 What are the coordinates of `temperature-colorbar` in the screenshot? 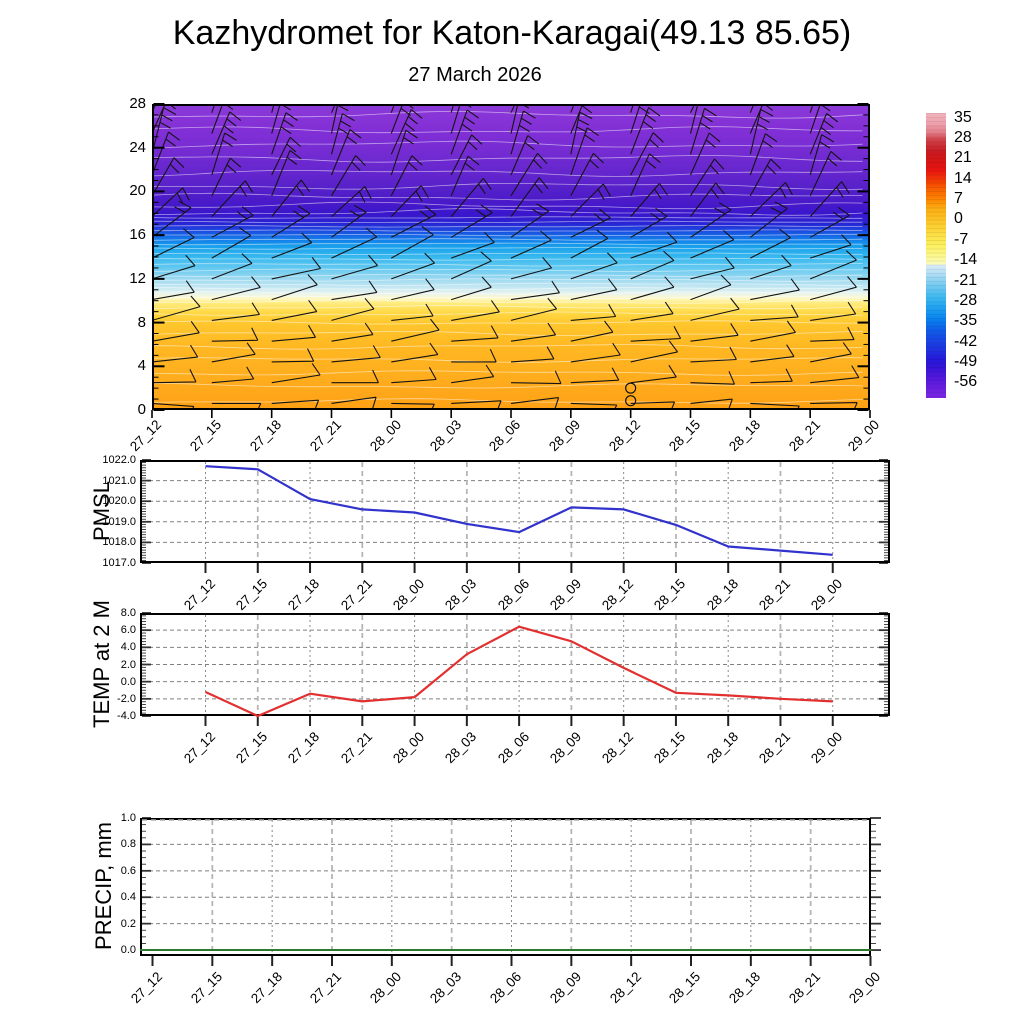 It's located at (936, 255).